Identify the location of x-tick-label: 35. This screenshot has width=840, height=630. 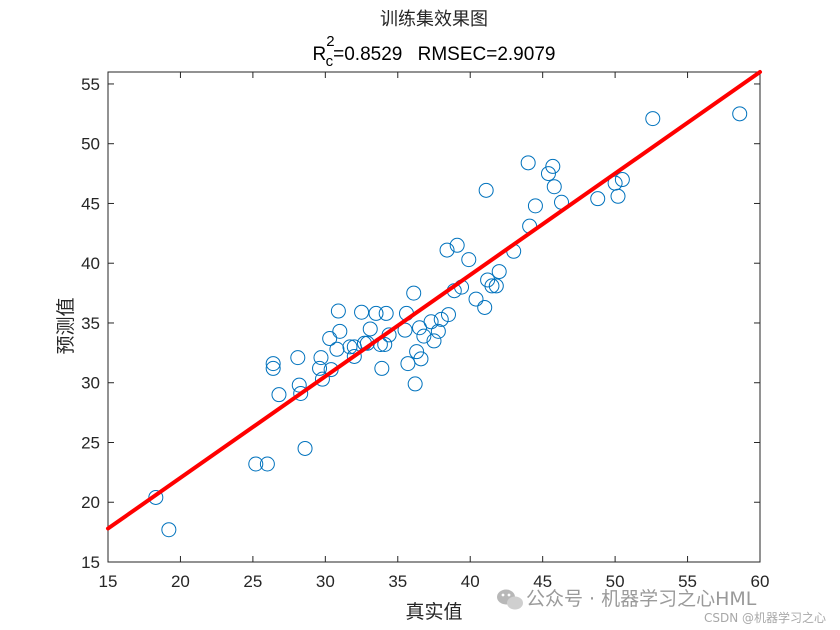
(397, 581).